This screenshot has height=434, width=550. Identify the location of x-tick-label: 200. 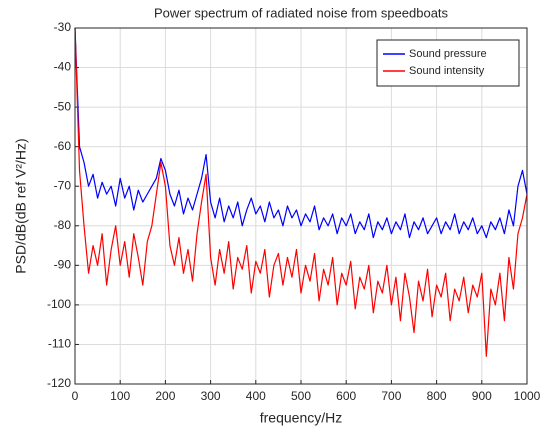
(165, 396).